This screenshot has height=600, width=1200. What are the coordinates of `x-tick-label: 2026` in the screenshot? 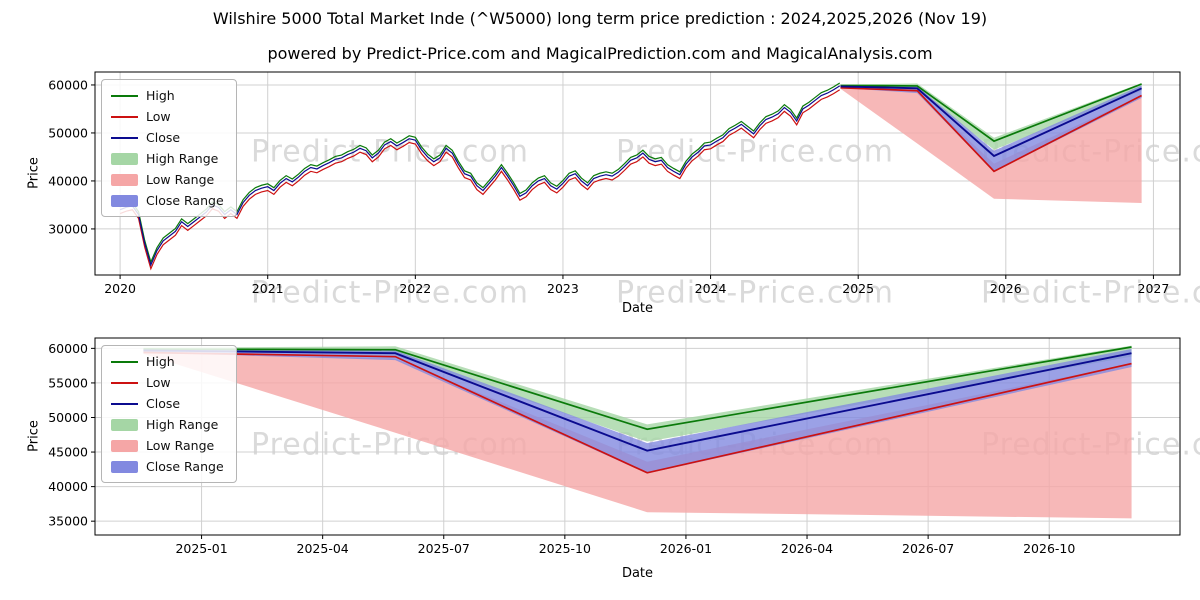 It's located at (1006, 288).